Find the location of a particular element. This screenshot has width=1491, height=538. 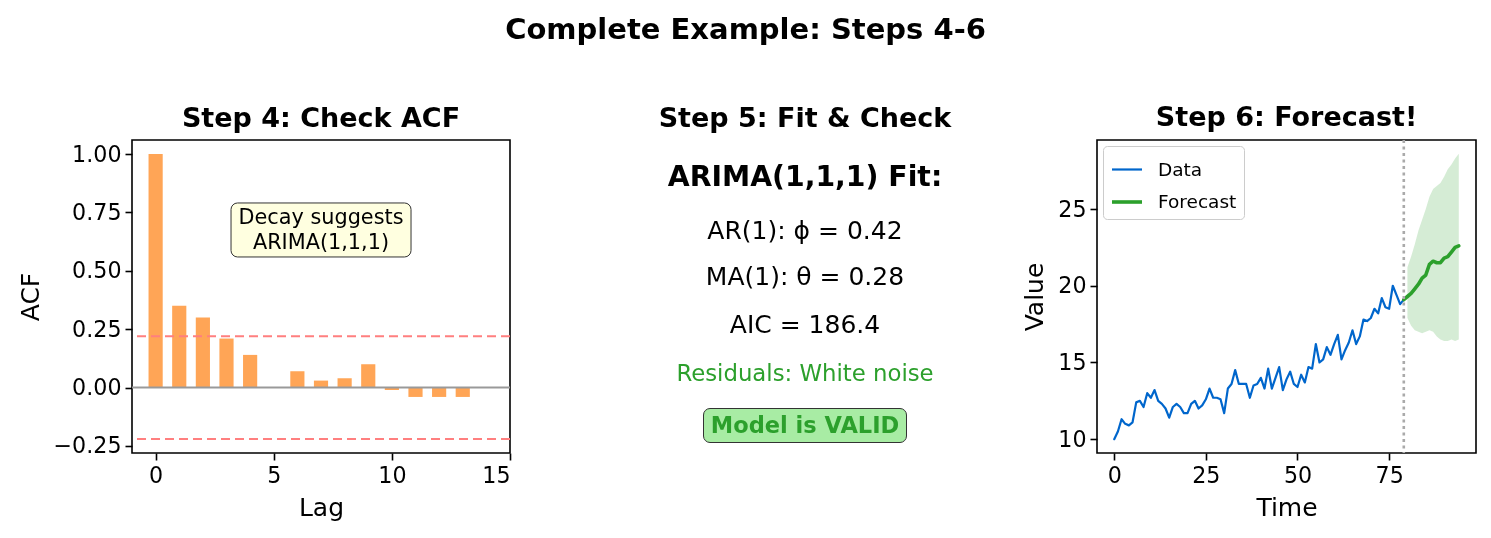

chart-title: Step 6: Forecast! is located at coordinates (1286, 116).